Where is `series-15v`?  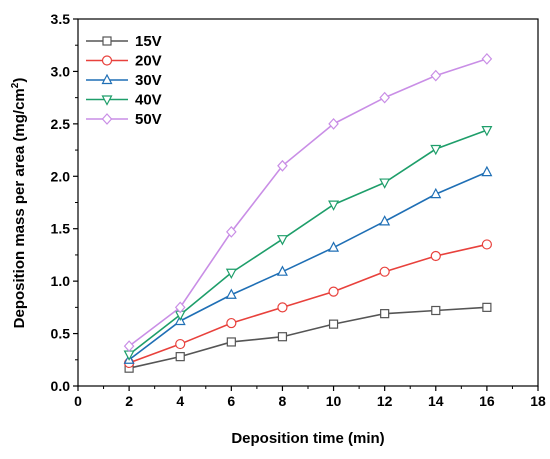 series-15v is located at coordinates (308, 337).